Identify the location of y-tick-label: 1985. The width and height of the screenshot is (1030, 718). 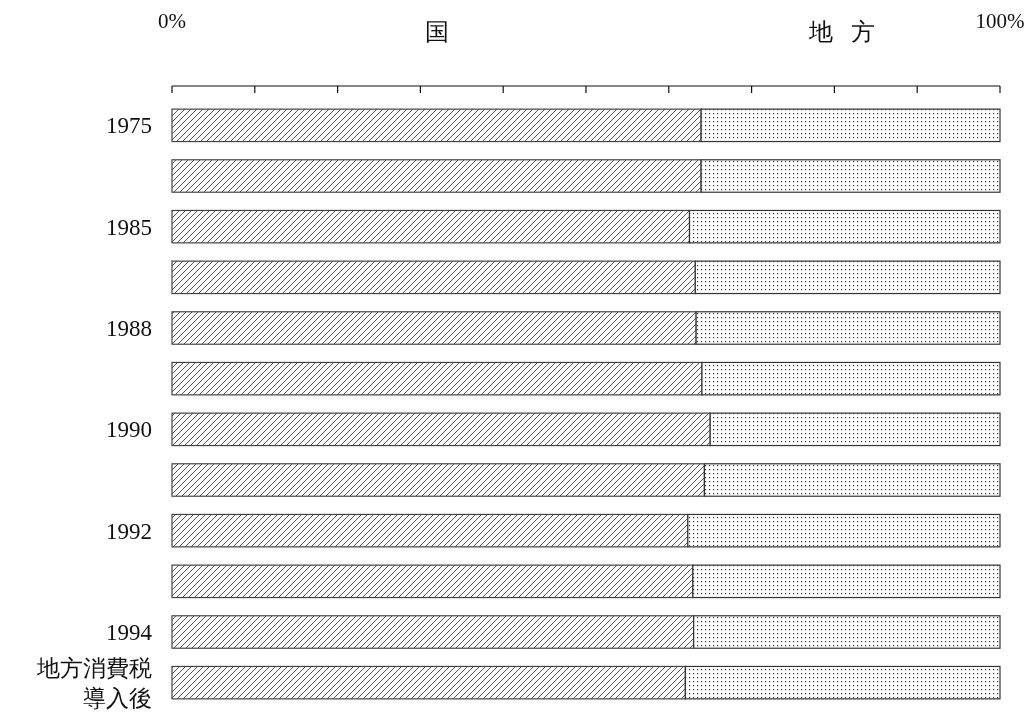
(129, 227).